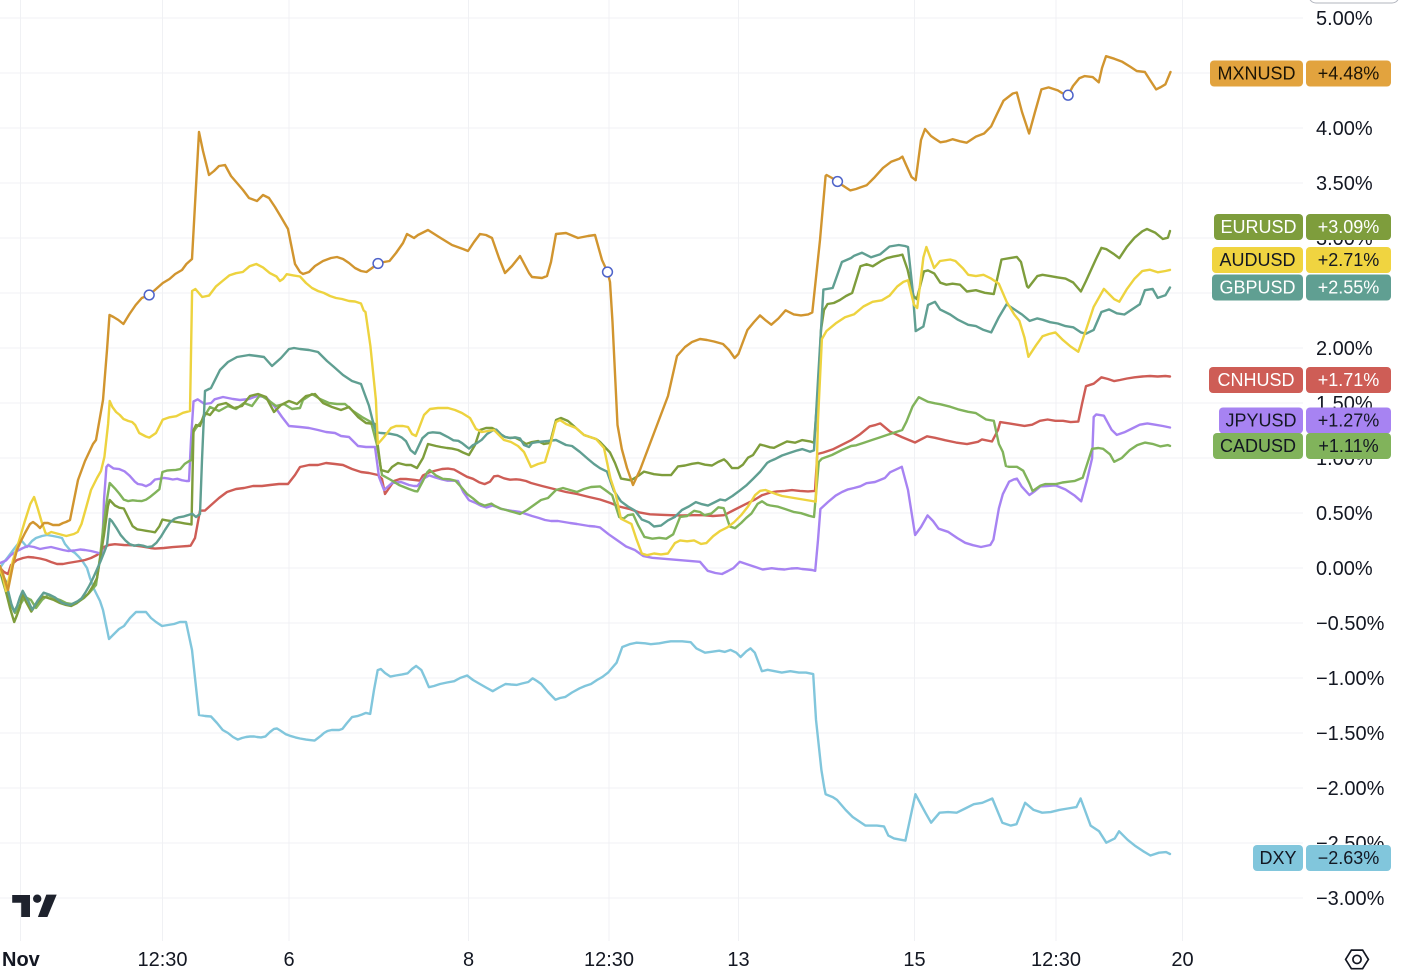  I want to click on svg-text: −1.50%, so click(1350, 734).